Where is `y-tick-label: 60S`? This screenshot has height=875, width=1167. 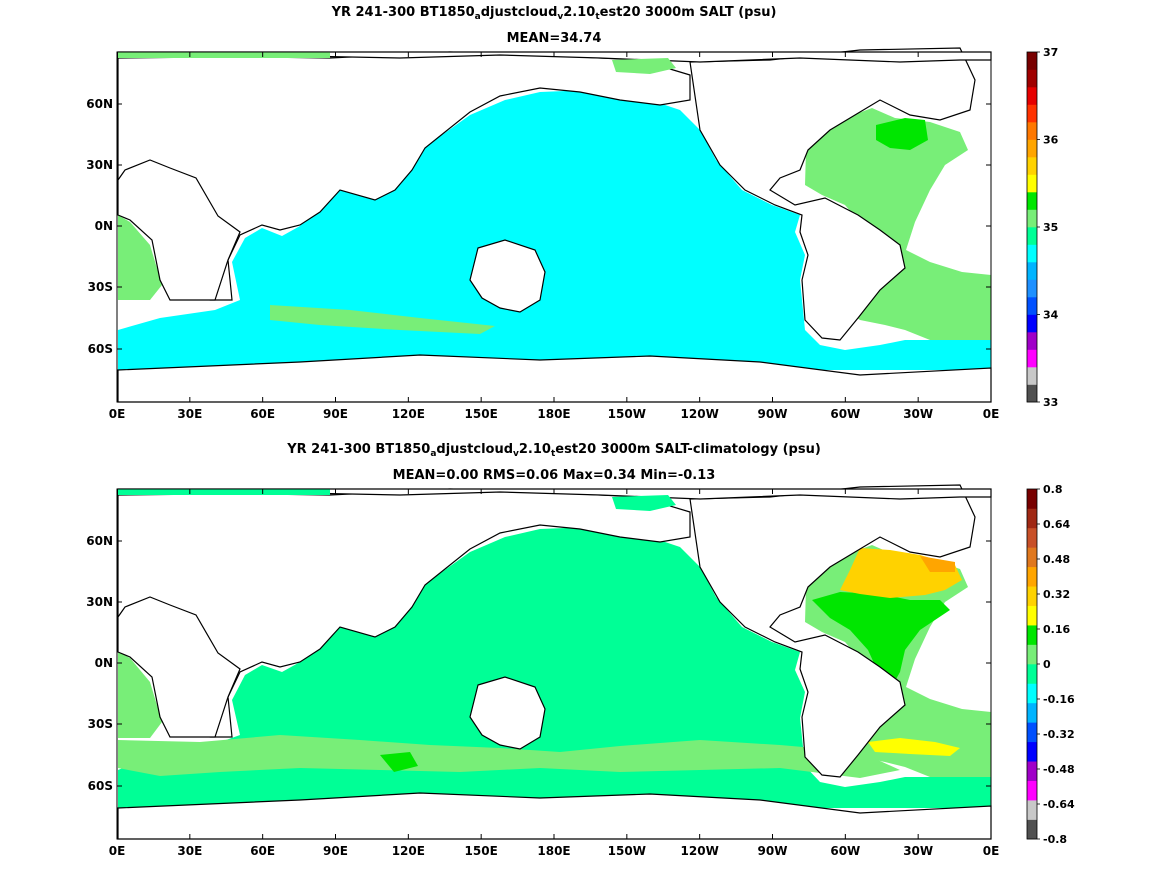 y-tick-label: 60S is located at coordinates (100, 786).